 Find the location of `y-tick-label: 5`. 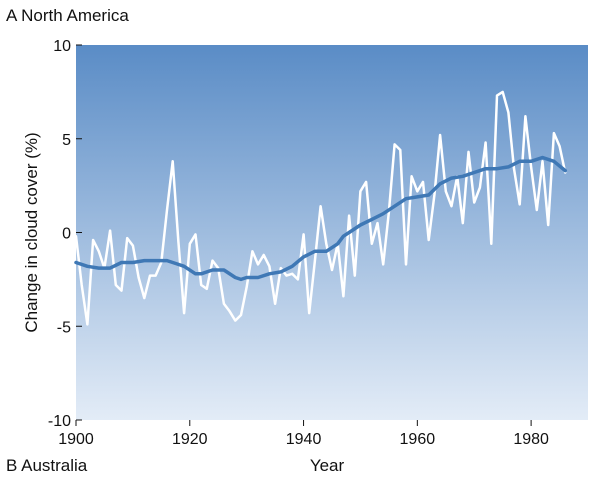

y-tick-label: 5 is located at coordinates (66, 140).